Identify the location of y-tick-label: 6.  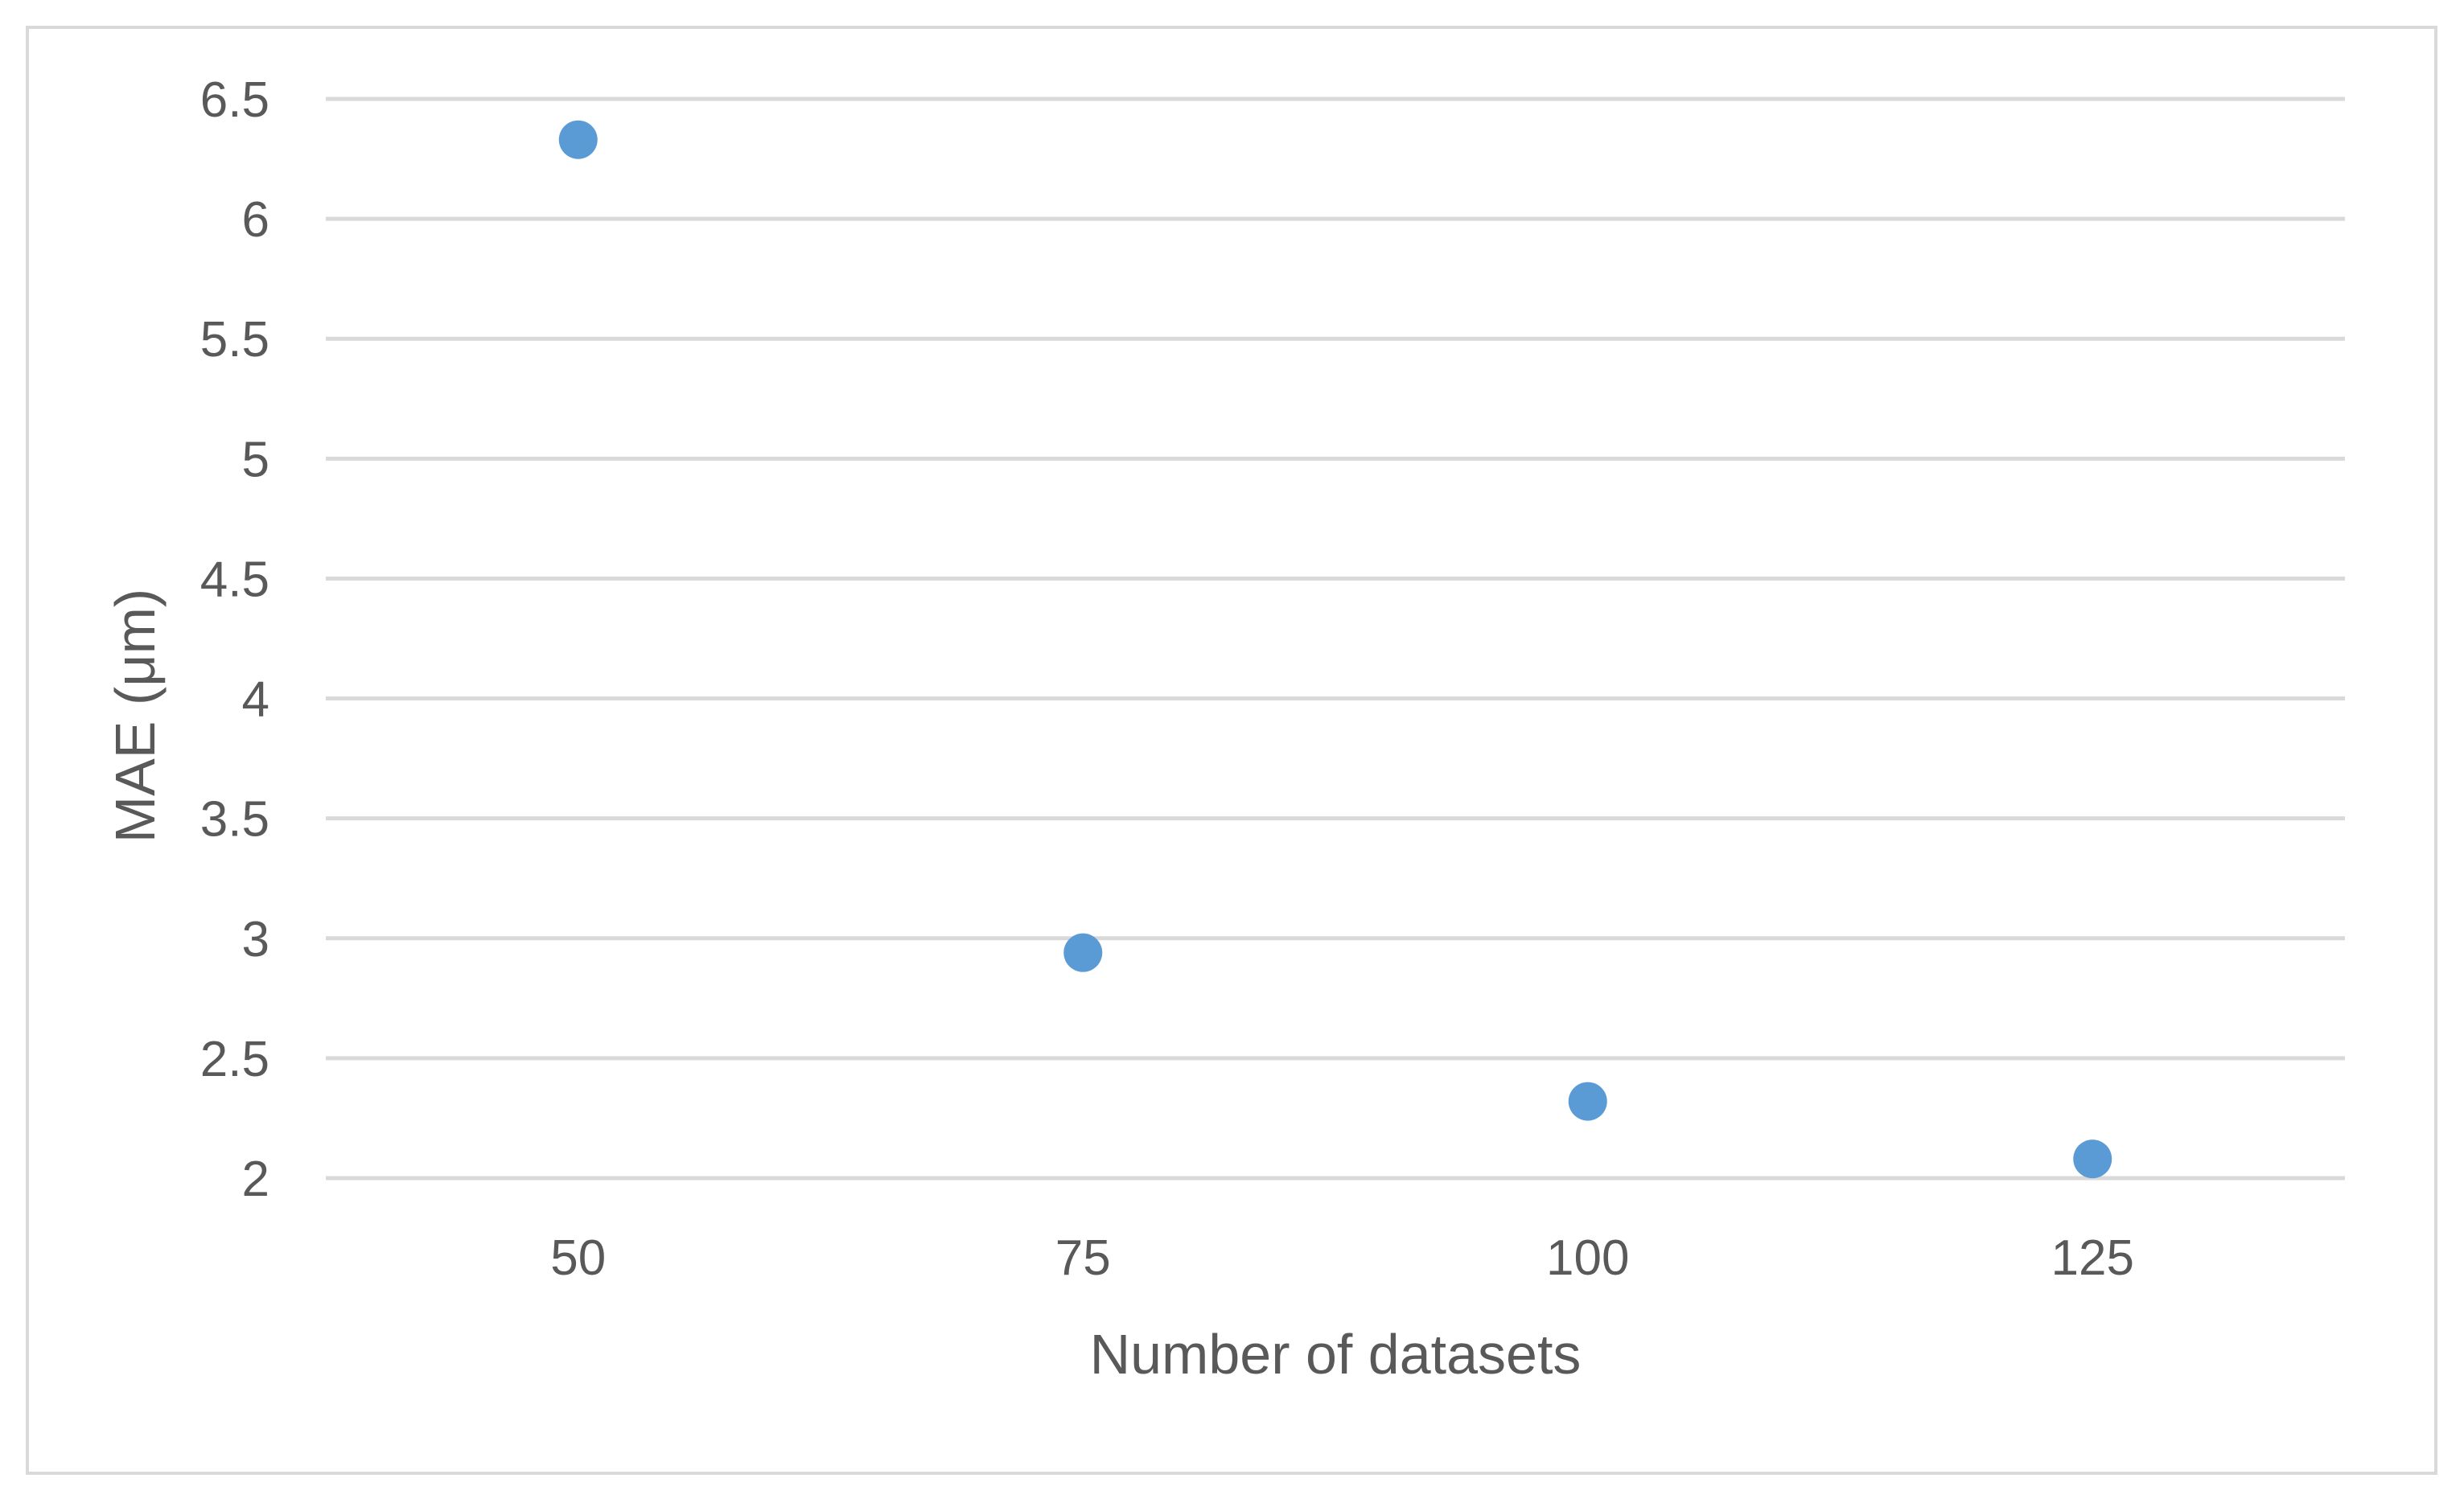
(255, 220).